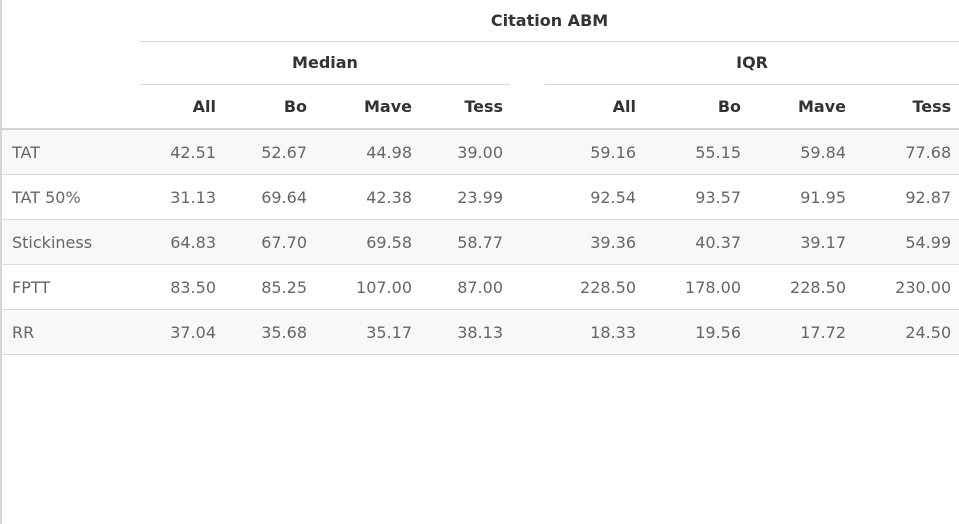 Image resolution: width=959 pixels, height=524 pixels. What do you see at coordinates (801, 332) in the screenshot?
I see `cell: 17.72` at bounding box center [801, 332].